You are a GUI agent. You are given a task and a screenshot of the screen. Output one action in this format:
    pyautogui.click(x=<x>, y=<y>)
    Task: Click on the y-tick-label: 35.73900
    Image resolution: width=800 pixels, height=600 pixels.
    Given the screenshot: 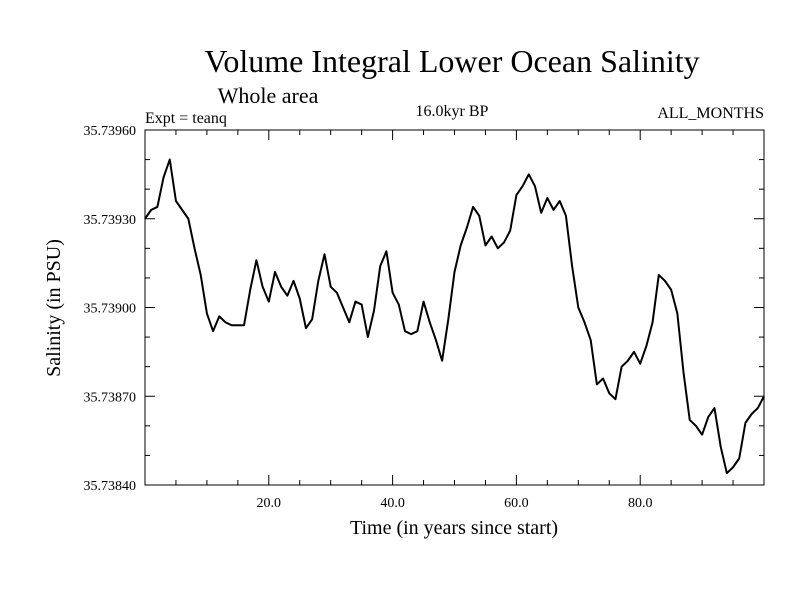 What is the action you would take?
    pyautogui.click(x=110, y=309)
    